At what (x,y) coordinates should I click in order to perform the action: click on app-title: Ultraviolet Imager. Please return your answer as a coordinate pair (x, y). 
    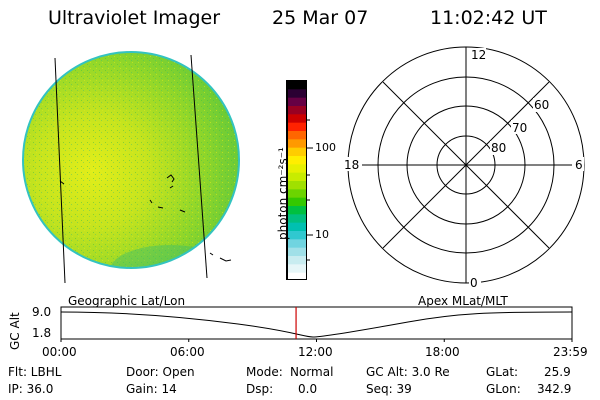
    Looking at the image, I should click on (134, 18).